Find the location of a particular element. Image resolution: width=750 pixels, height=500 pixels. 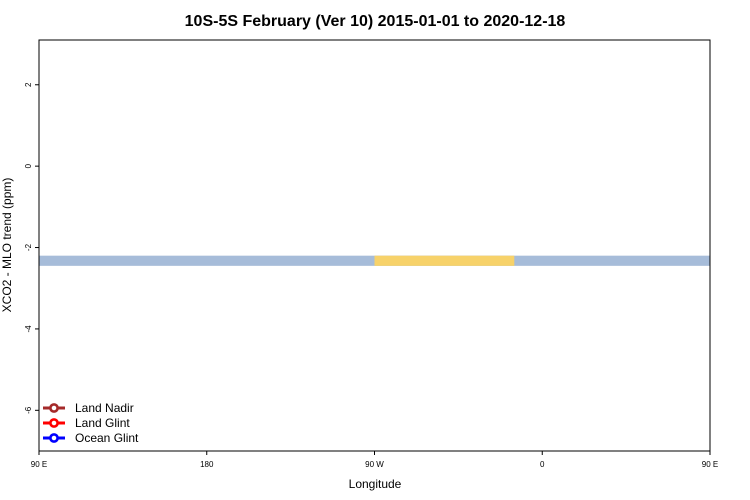

y-tick-label: 2 is located at coordinates (28, 84).